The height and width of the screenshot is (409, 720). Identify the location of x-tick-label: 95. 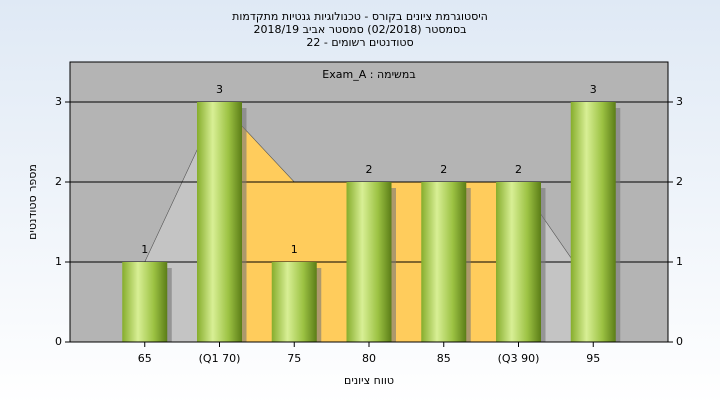
(593, 358).